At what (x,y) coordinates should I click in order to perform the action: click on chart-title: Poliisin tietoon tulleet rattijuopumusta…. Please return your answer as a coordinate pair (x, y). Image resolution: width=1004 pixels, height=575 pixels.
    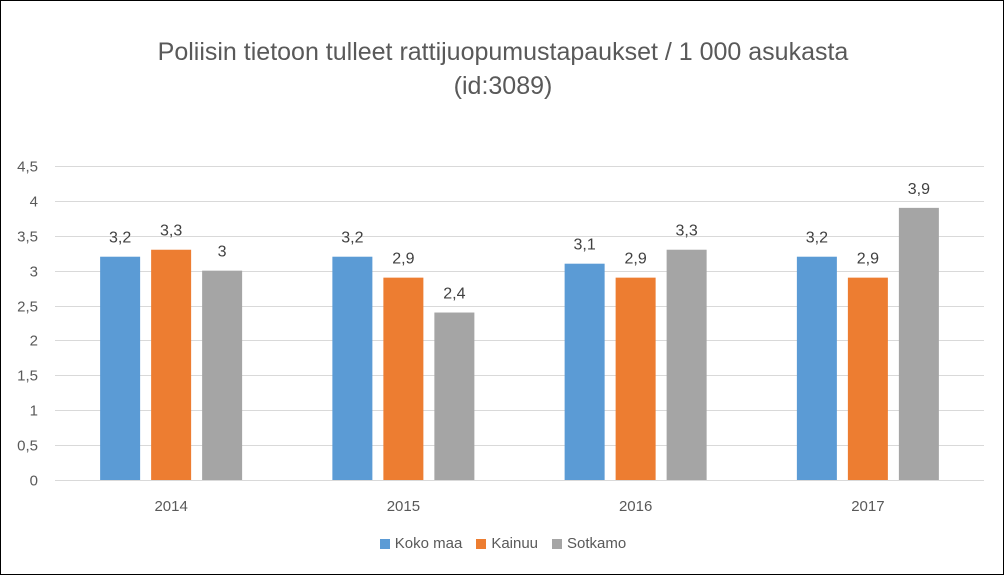
    Looking at the image, I should click on (502, 69).